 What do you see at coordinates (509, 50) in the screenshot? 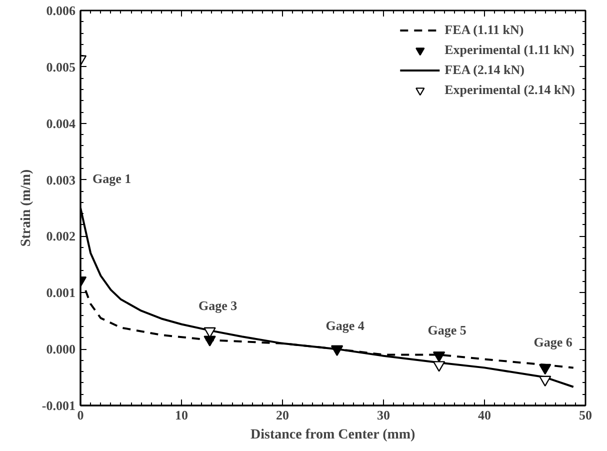
I see `legend-label: Experimental (1.11 kN)` at bounding box center [509, 50].